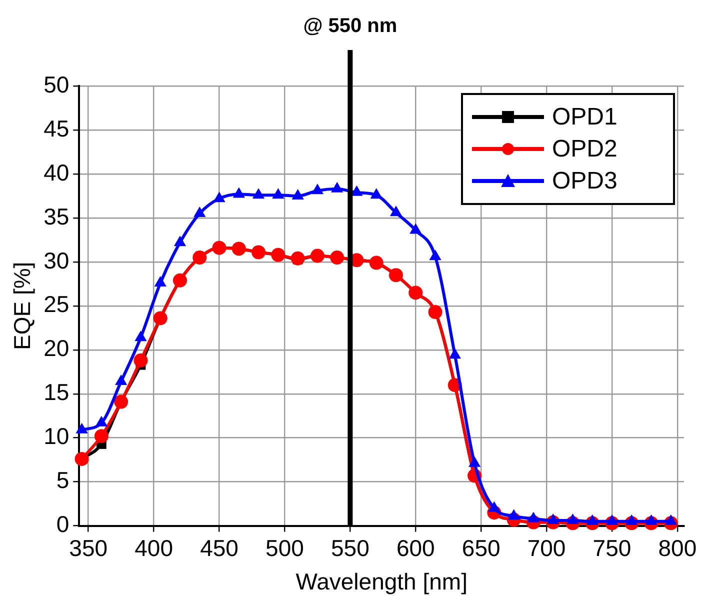  What do you see at coordinates (63, 480) in the screenshot?
I see `y-tick-label: 5` at bounding box center [63, 480].